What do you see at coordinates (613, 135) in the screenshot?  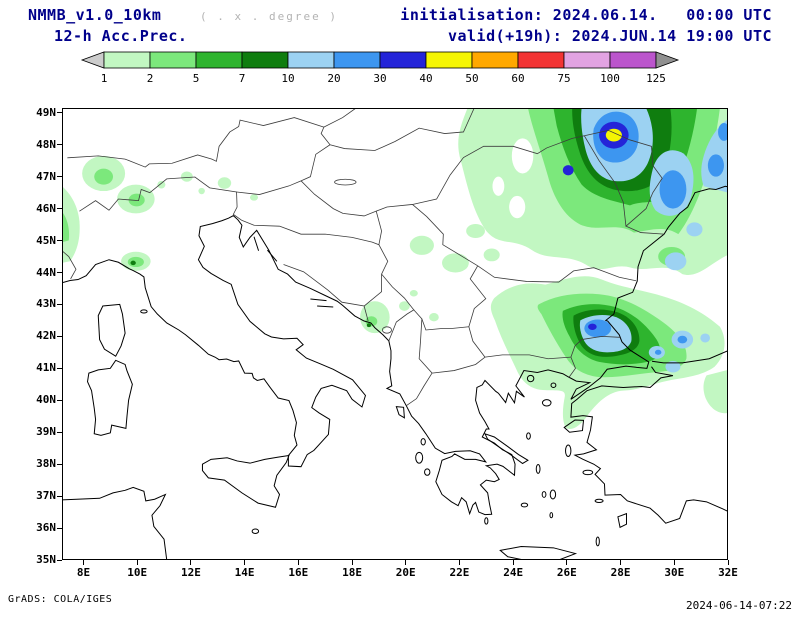 I see `precip-shading-level40` at bounding box center [613, 135].